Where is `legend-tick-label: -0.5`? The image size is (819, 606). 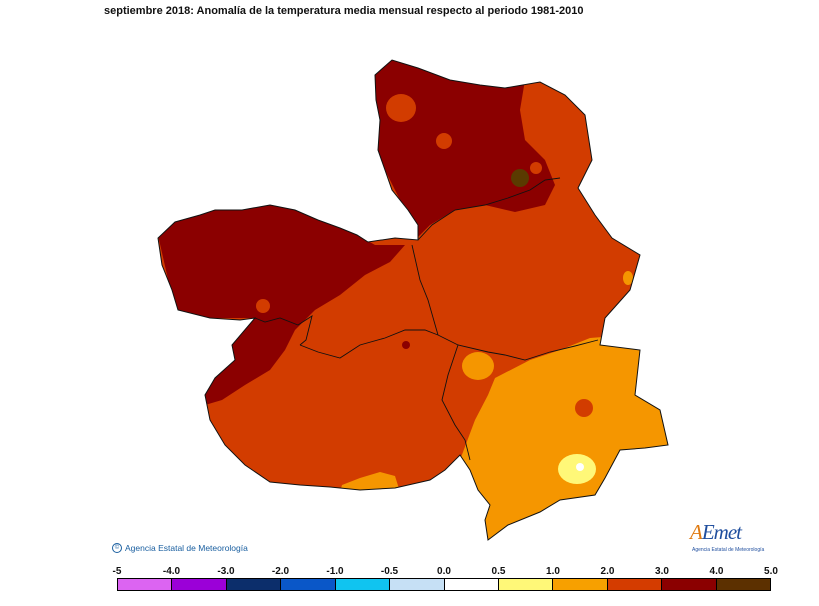 legend-tick-label: -0.5 is located at coordinates (389, 571).